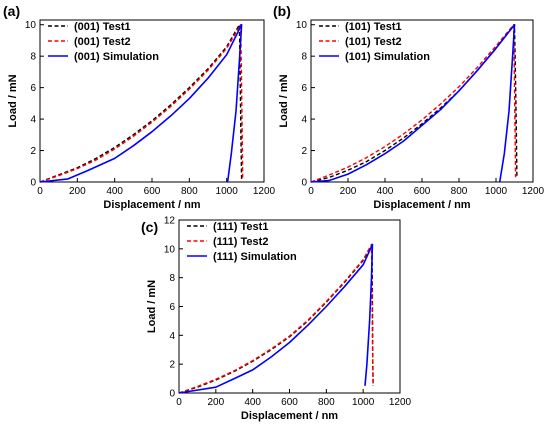 The image size is (550, 429). Describe the element at coordinates (149, 227) in the screenshot. I see `panel-label: (c)` at that location.